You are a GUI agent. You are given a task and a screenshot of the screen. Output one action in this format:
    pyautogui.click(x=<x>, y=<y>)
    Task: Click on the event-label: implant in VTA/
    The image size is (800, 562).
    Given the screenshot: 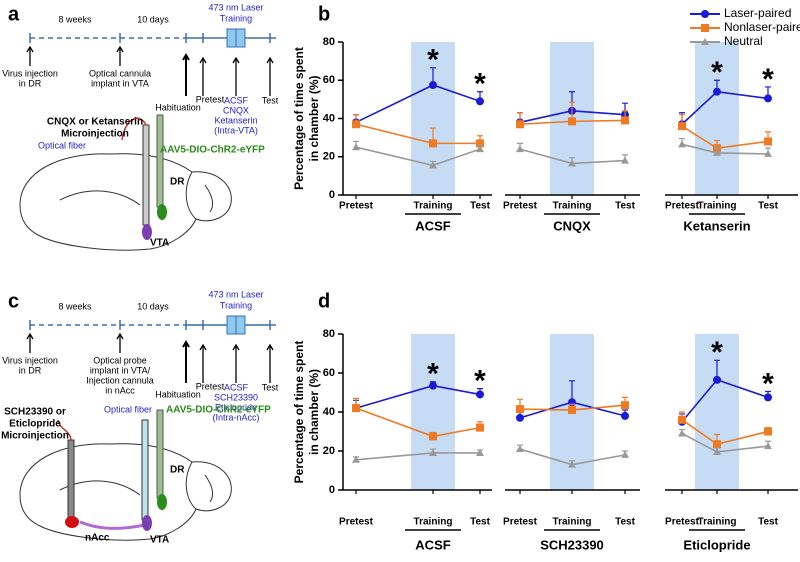 What is the action you would take?
    pyautogui.click(x=120, y=370)
    